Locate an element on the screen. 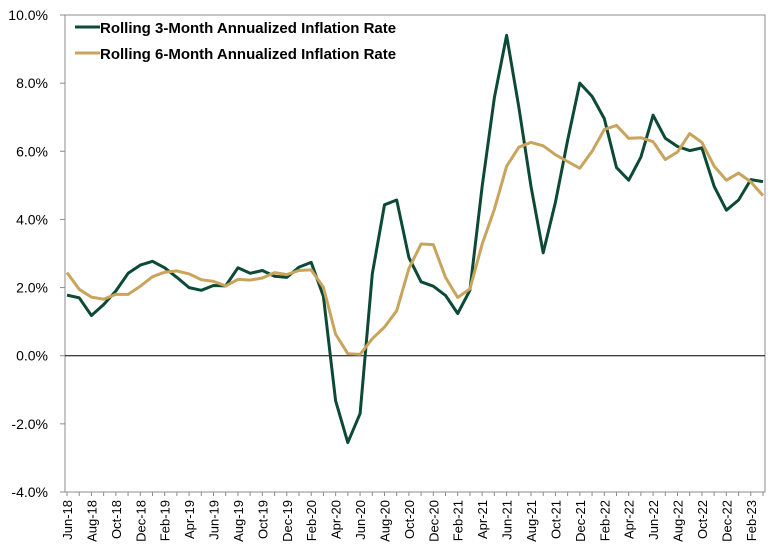 This screenshot has width=770, height=559. x-tick-label: Apr-21 is located at coordinates (482, 519).